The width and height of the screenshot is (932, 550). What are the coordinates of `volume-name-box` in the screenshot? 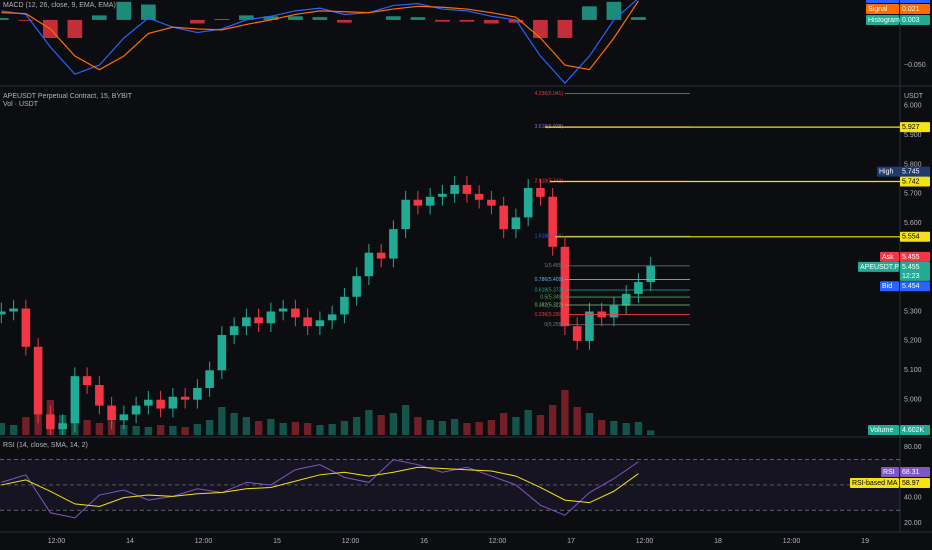 It's located at (883, 430).